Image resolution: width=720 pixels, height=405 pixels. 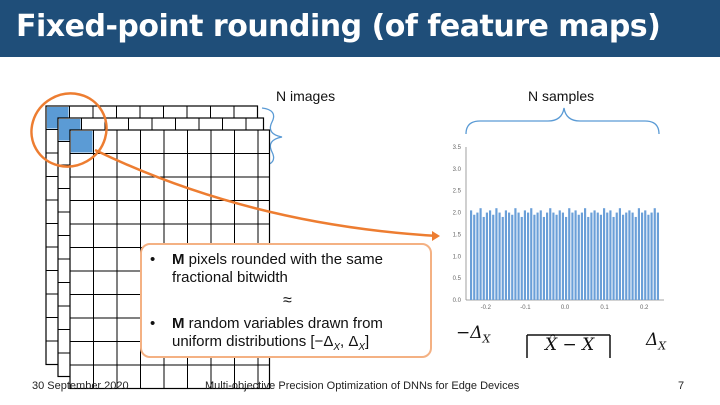 I want to click on y-tick-label: 0.5, so click(x=457, y=279).